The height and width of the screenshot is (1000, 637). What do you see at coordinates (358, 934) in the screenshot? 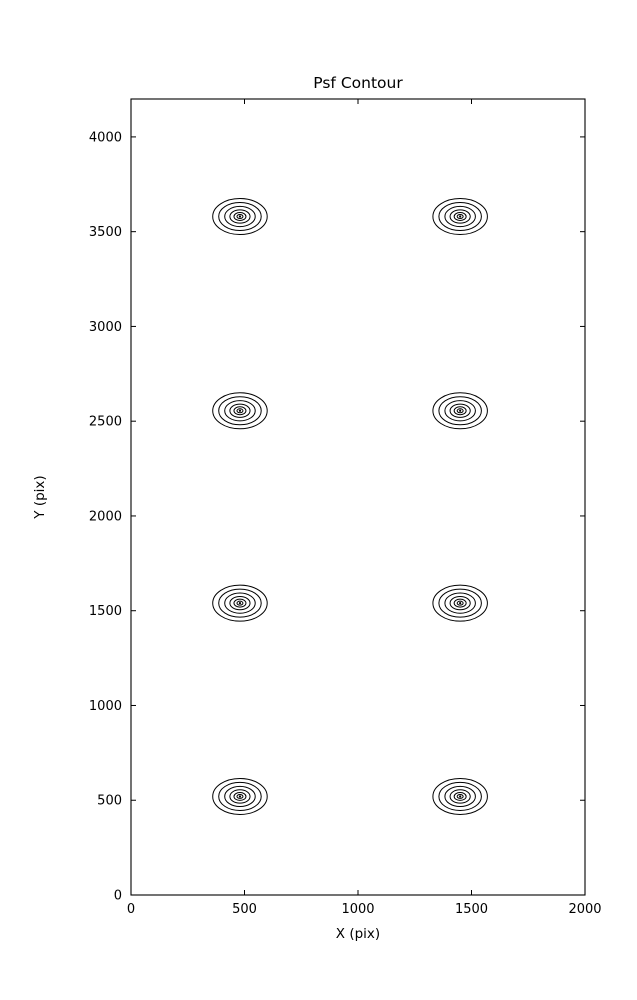
I see `x-axis-label: X (pix)` at bounding box center [358, 934].